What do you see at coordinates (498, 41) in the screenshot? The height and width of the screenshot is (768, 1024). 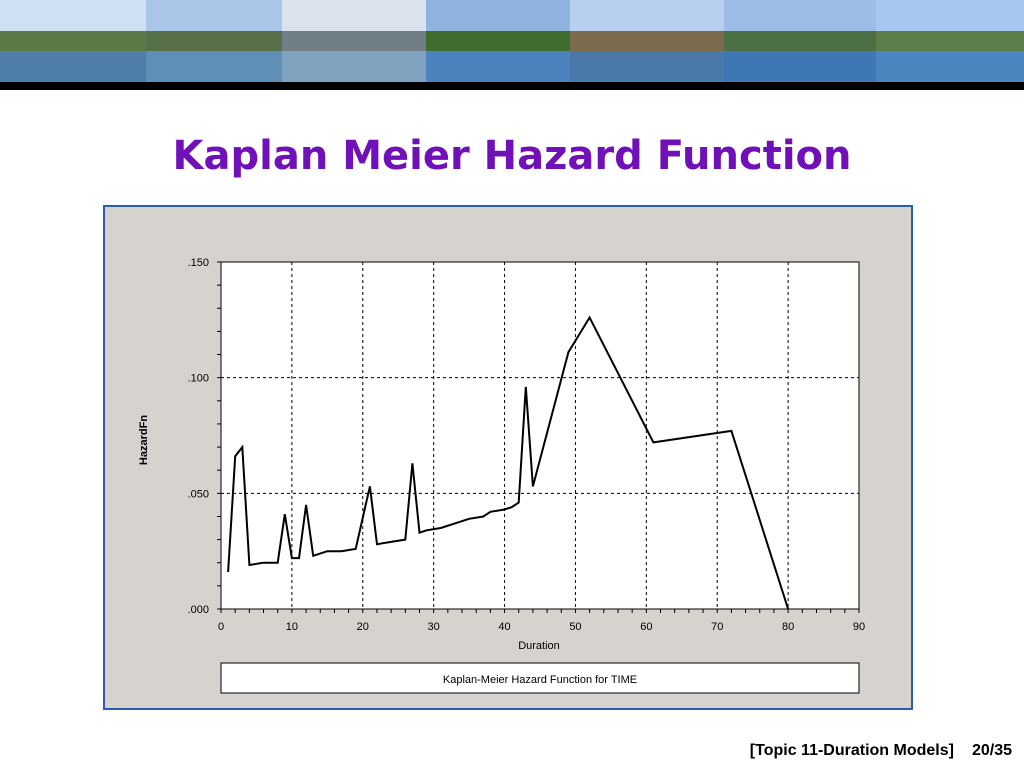 I see `banner-photo-palm-garden` at bounding box center [498, 41].